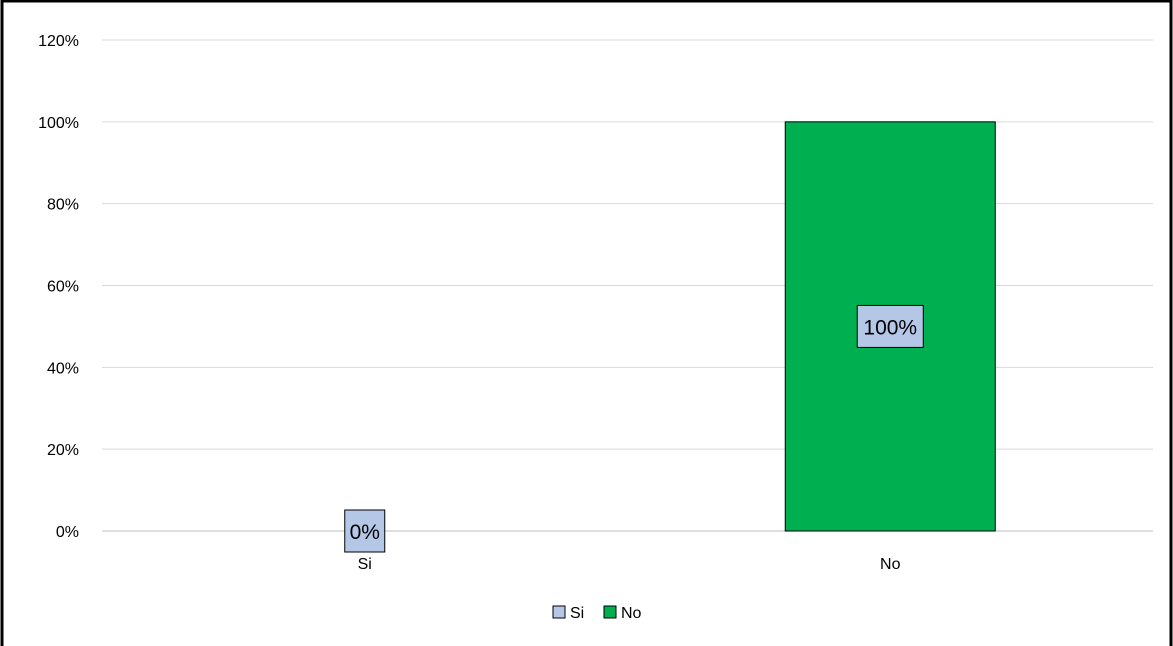  Describe the element at coordinates (631, 613) in the screenshot. I see `legend-label: No` at that location.